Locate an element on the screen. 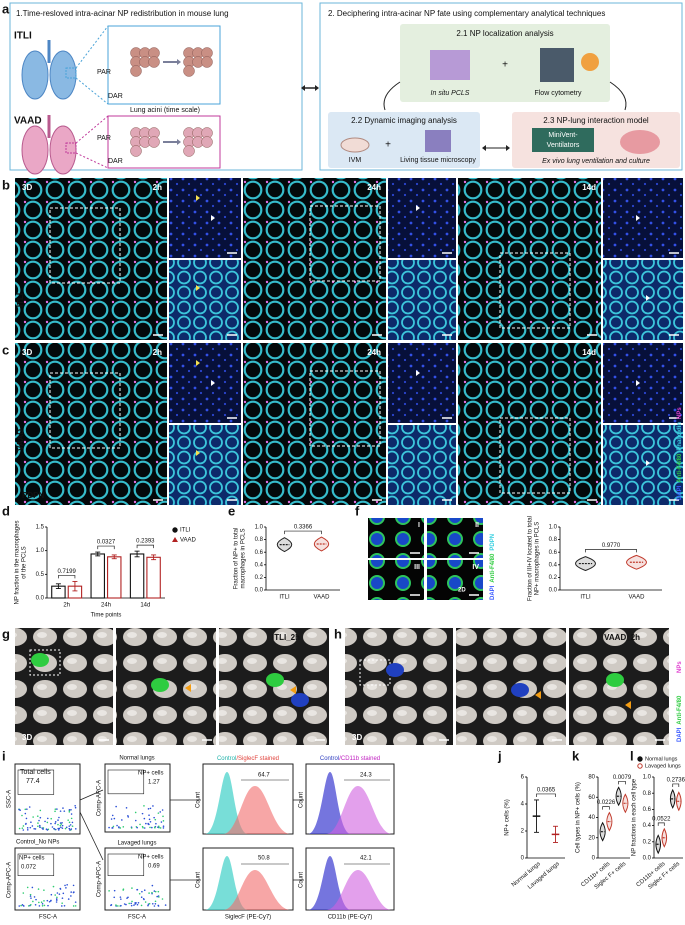 The width and height of the screenshot is (685, 925). panel-frame is located at coordinates (501, 86).